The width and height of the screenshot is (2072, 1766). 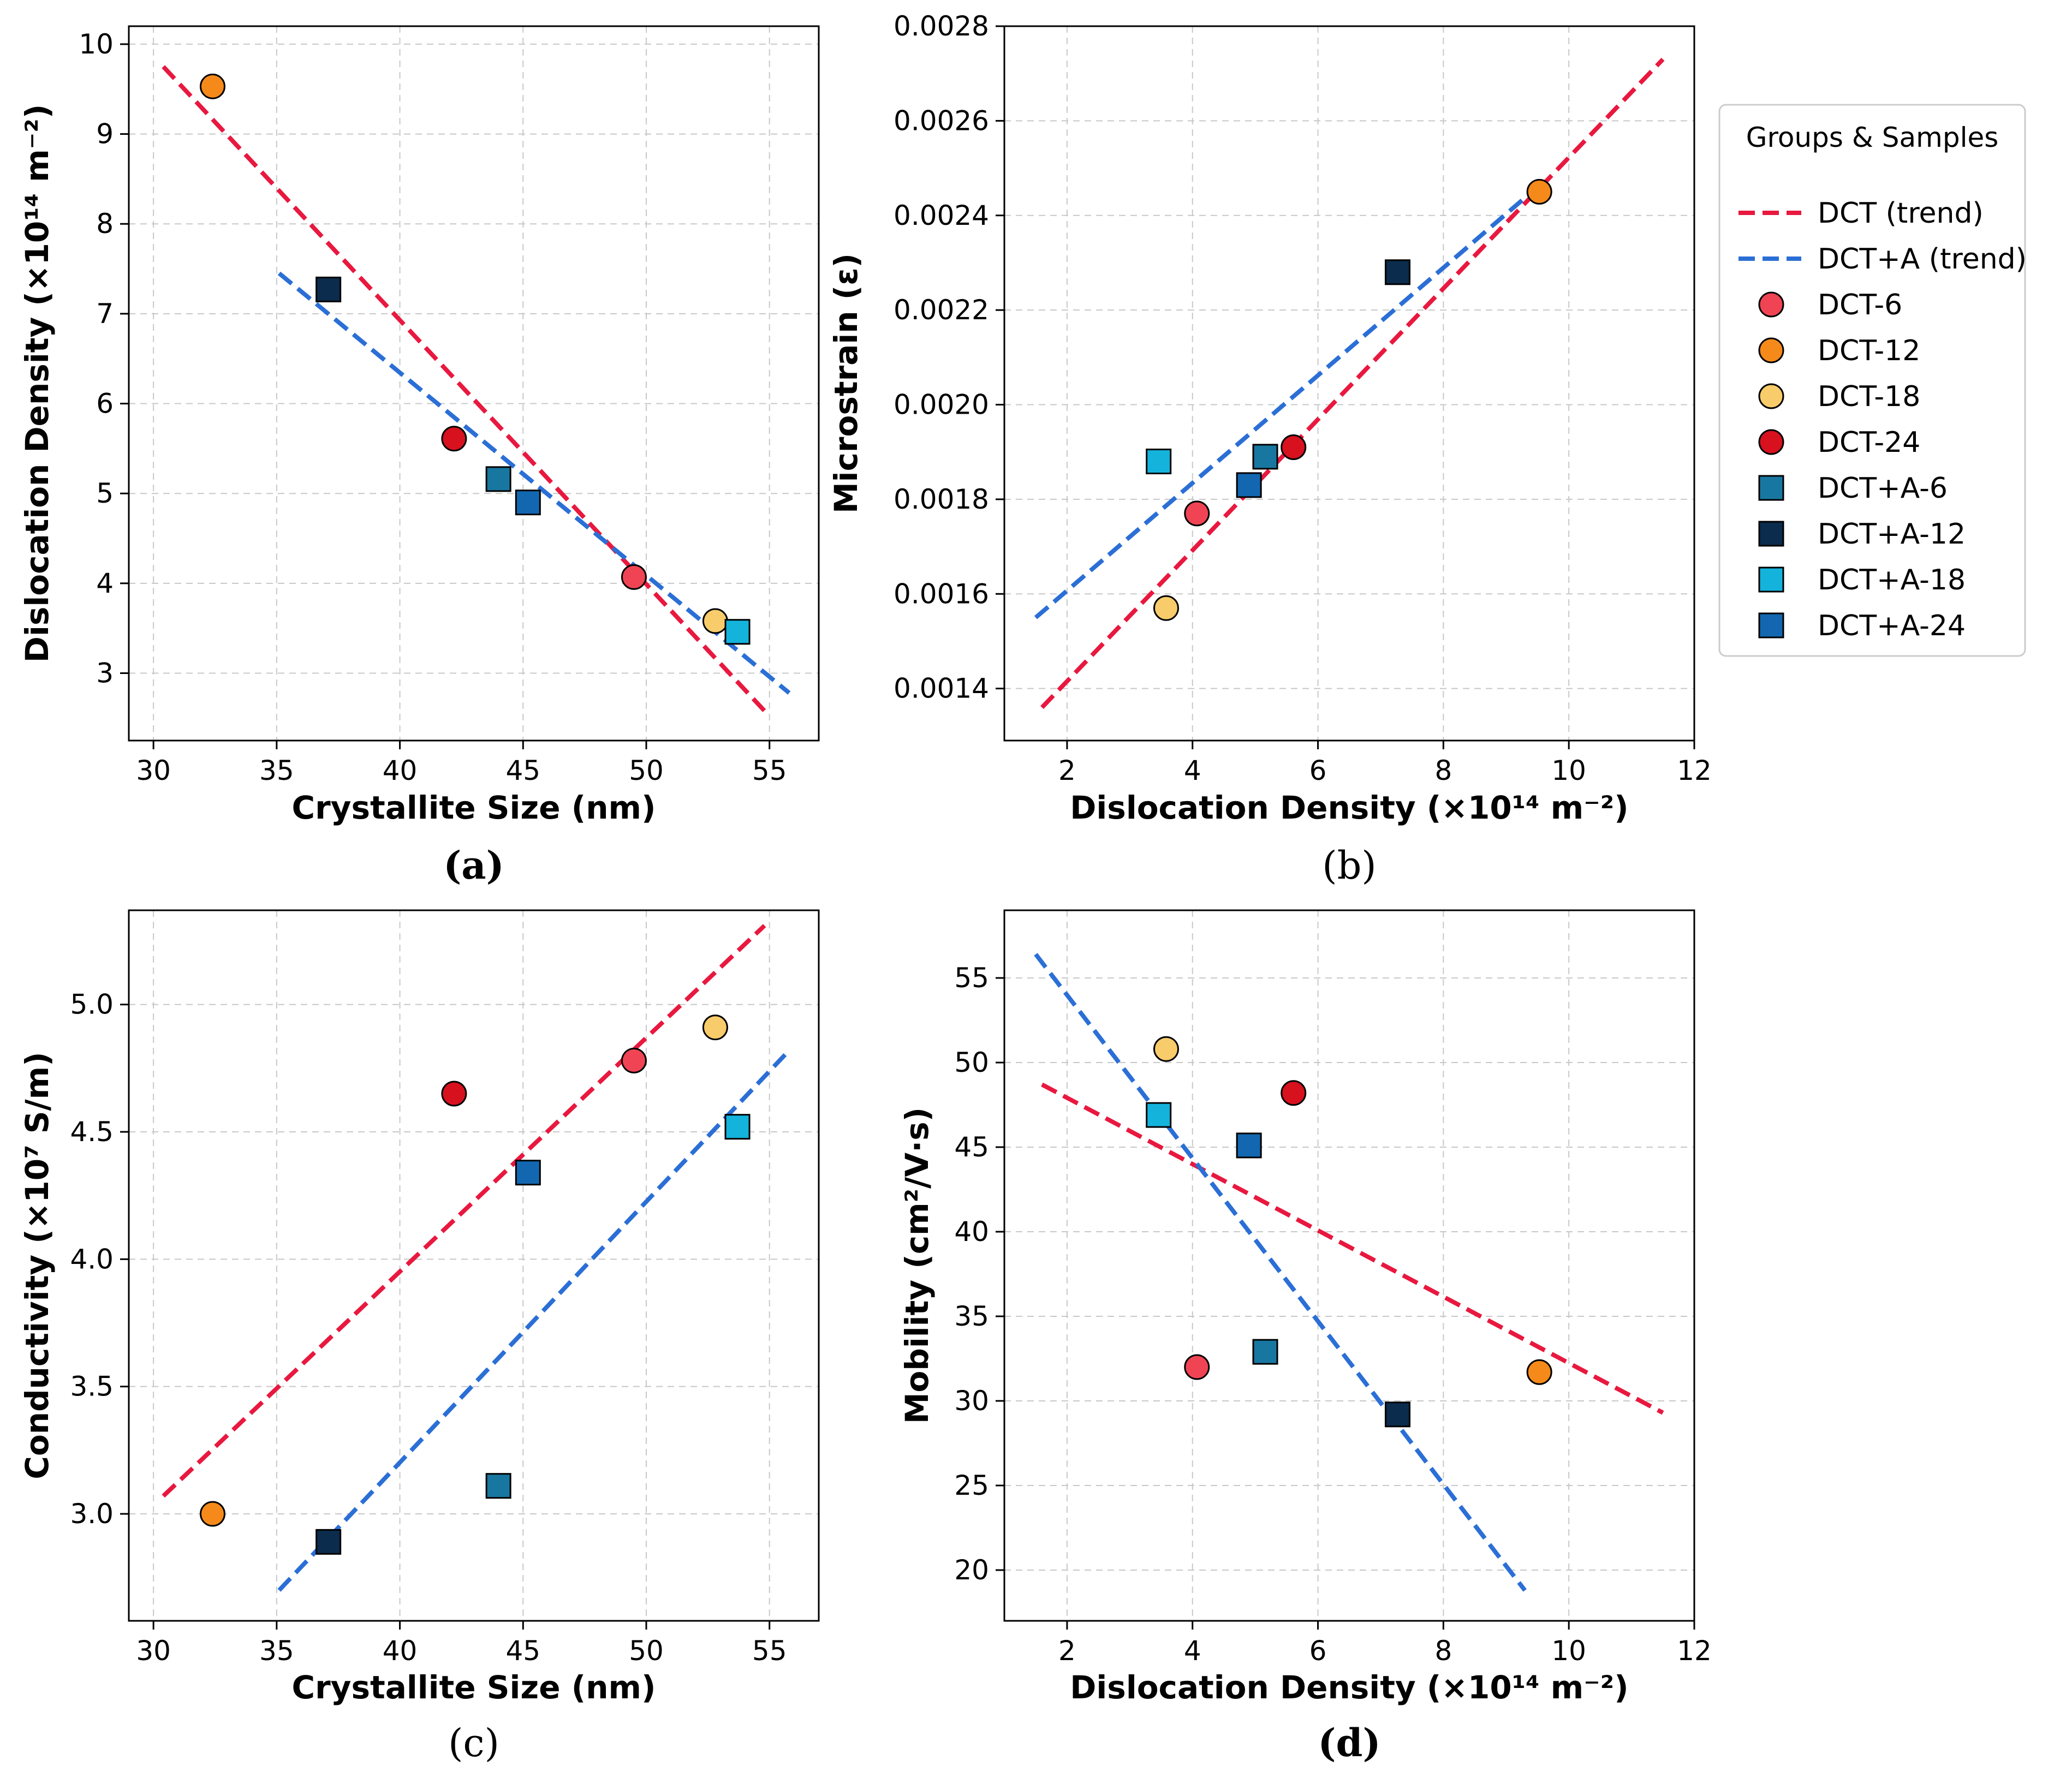 I want to click on y-tick-label: 0.0022, so click(x=941, y=310).